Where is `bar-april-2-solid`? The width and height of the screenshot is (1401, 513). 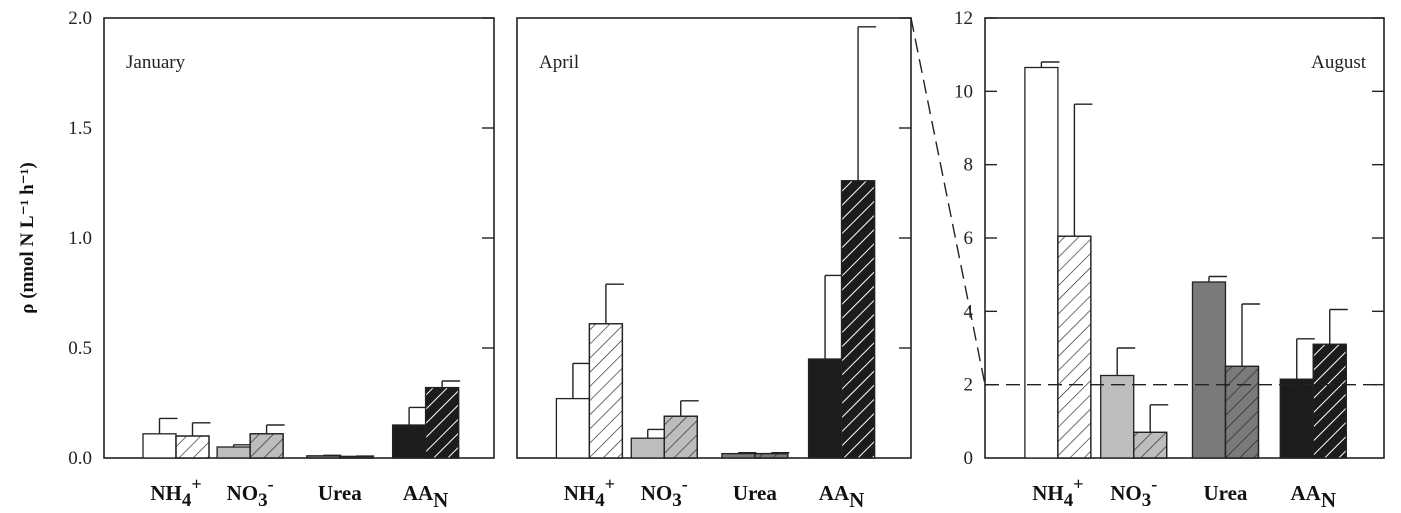
bar-april-2-solid is located at coordinates (738, 455).